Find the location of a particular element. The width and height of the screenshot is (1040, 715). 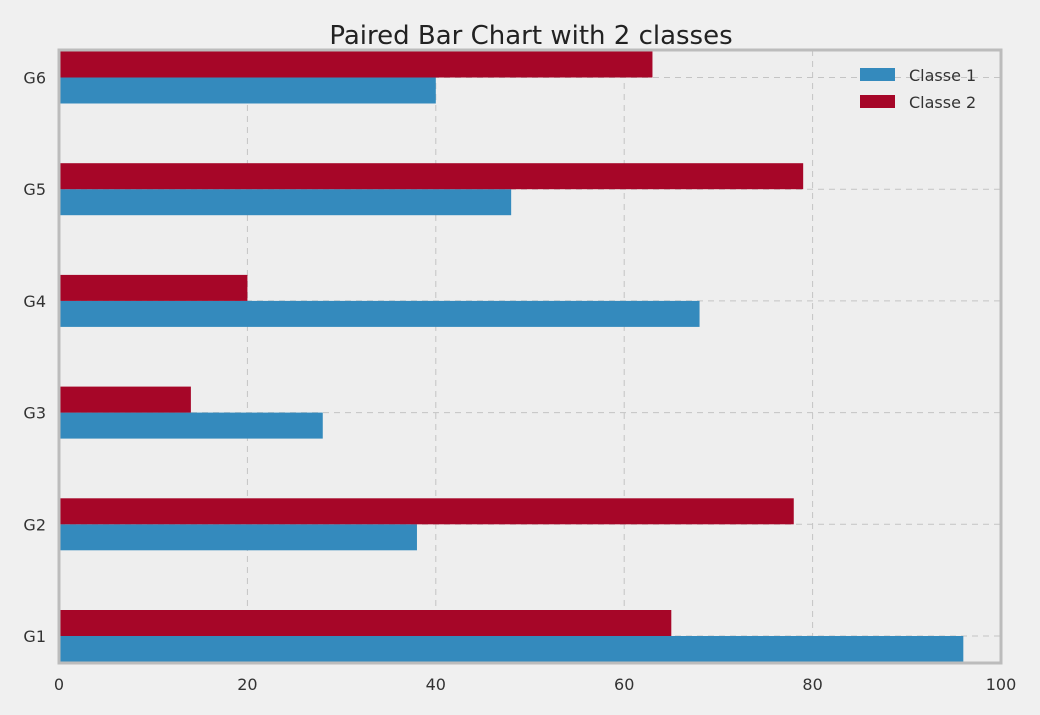

x-tick-label: 40 is located at coordinates (436, 684).